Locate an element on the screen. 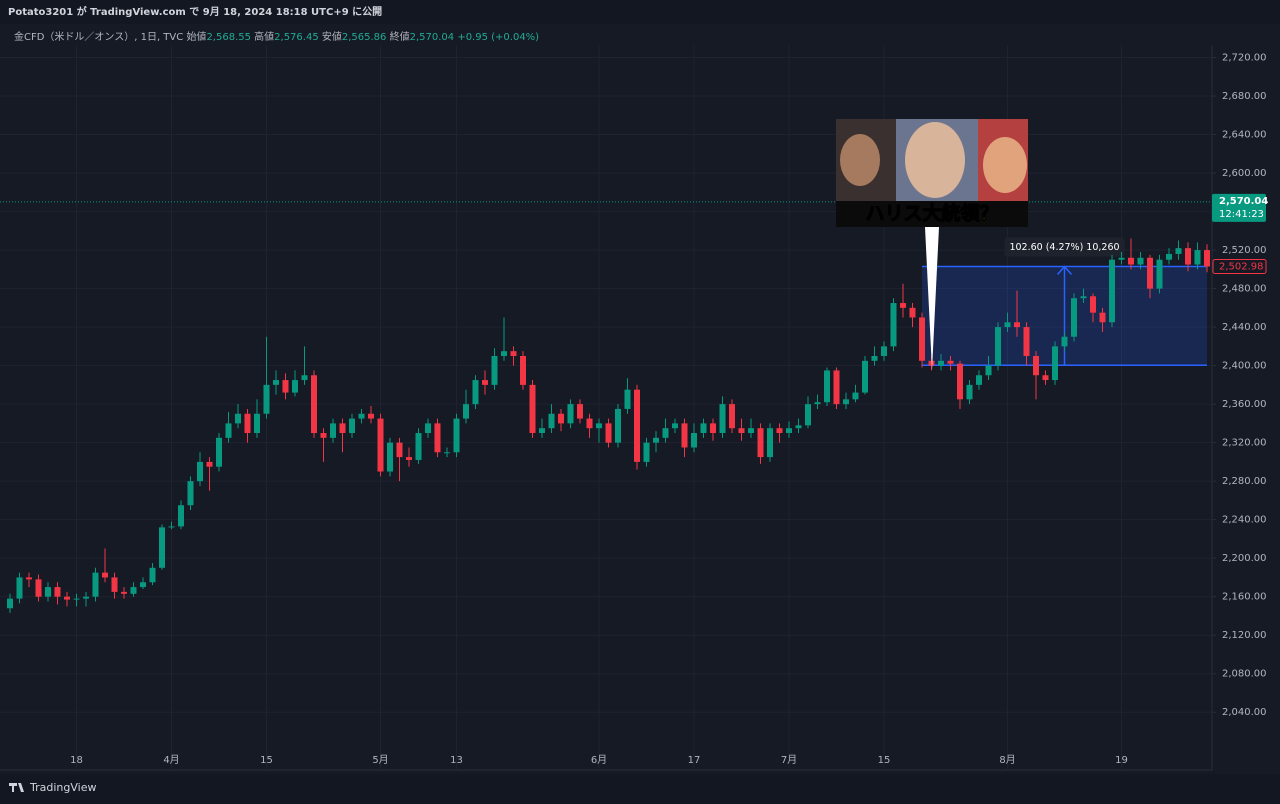 The image size is (1280, 804). measure-label-bg is located at coordinates (1064, 247).